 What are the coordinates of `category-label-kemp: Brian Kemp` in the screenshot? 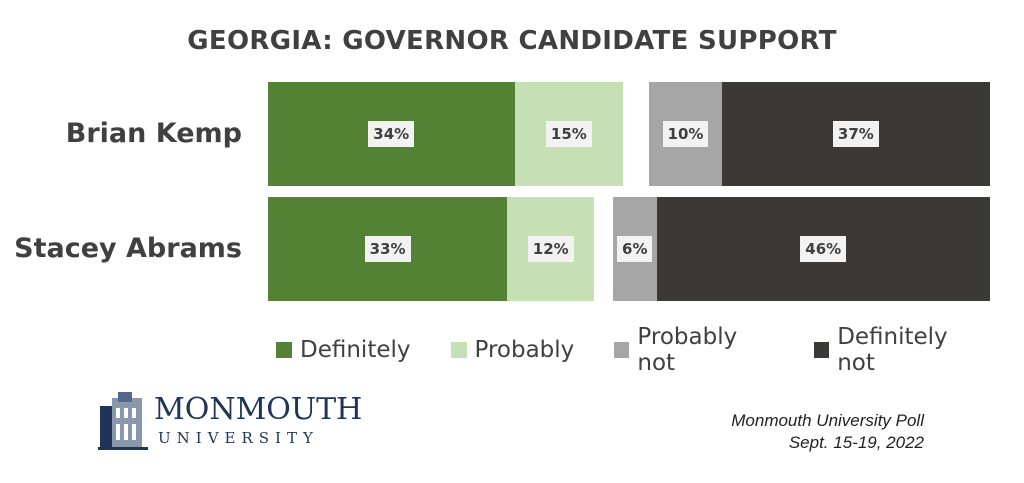 It's located at (153, 133).